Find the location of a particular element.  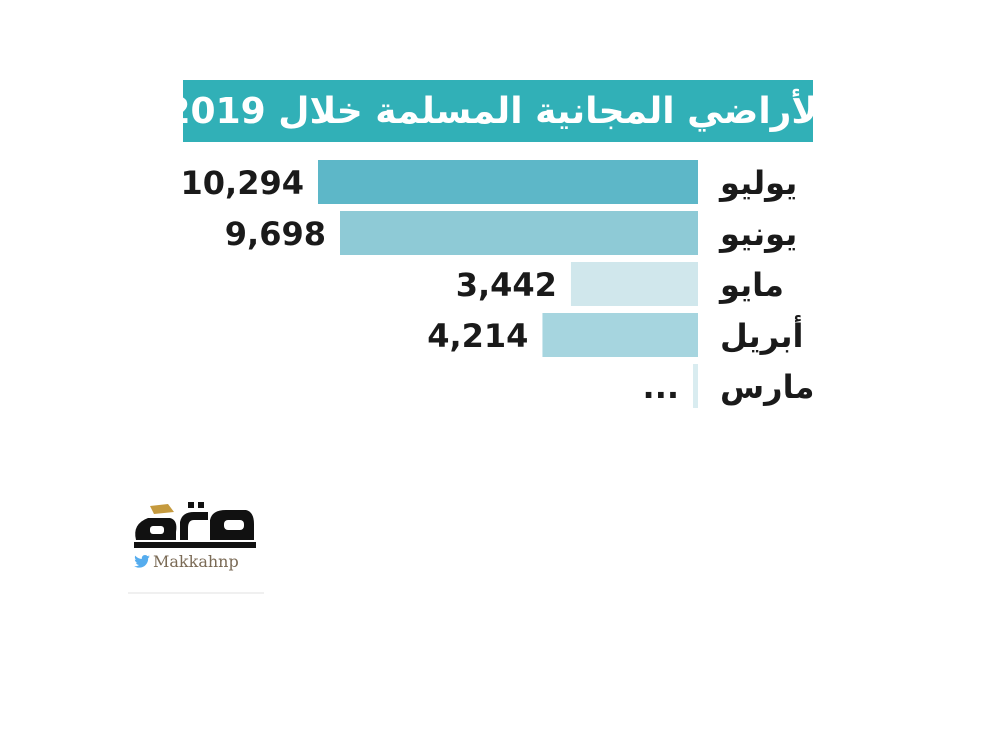

data-label: 3,442 is located at coordinates (506, 285).